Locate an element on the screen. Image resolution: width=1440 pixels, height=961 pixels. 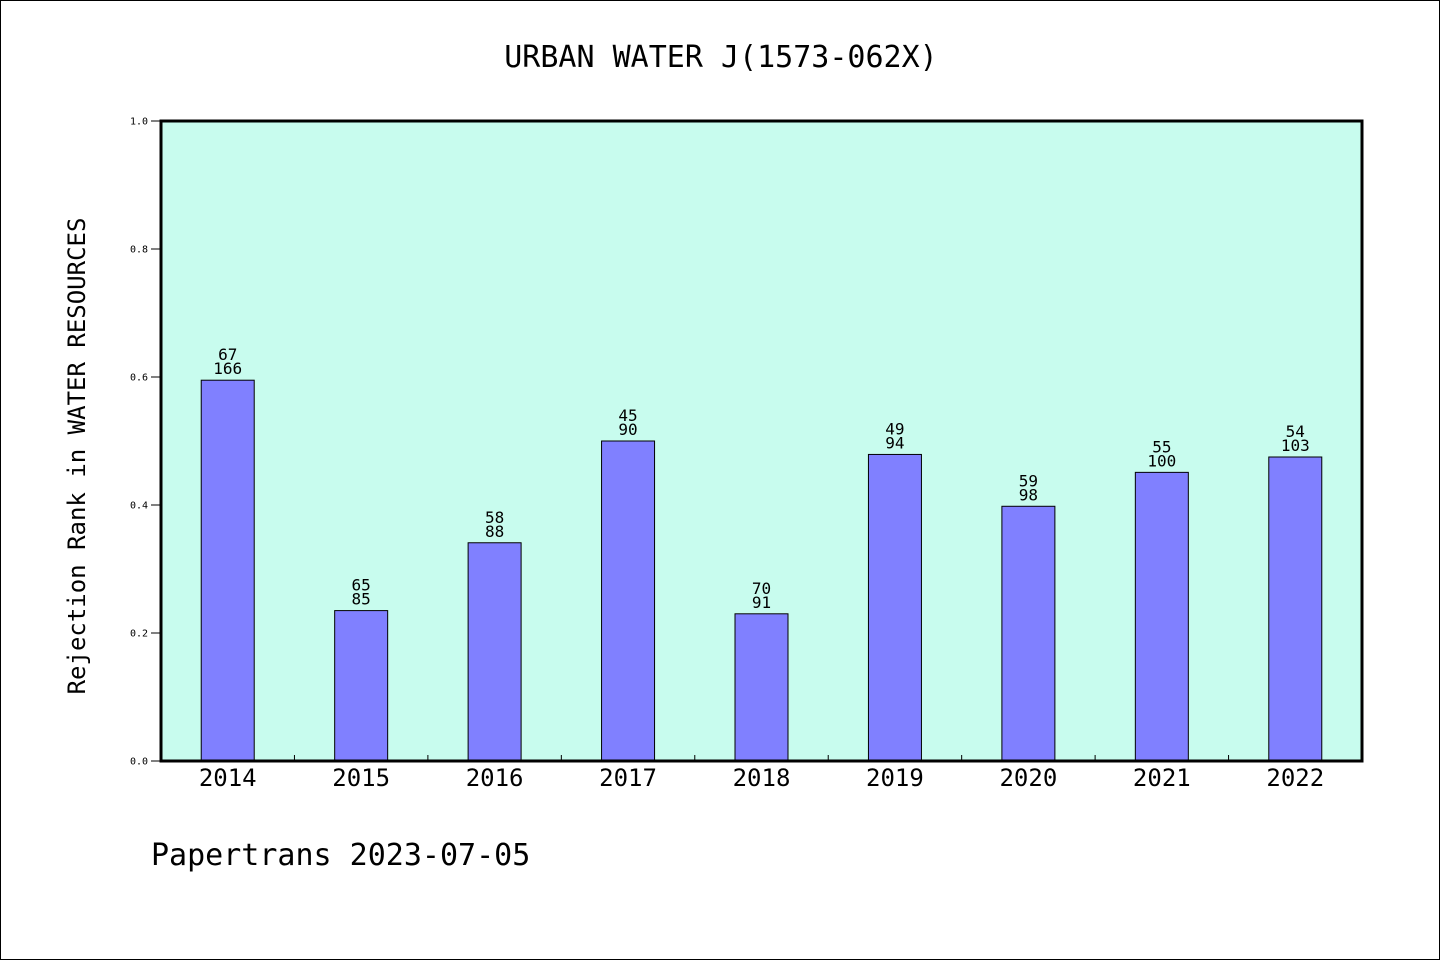
bar-label-bottom-2014: 166 is located at coordinates (227, 368).